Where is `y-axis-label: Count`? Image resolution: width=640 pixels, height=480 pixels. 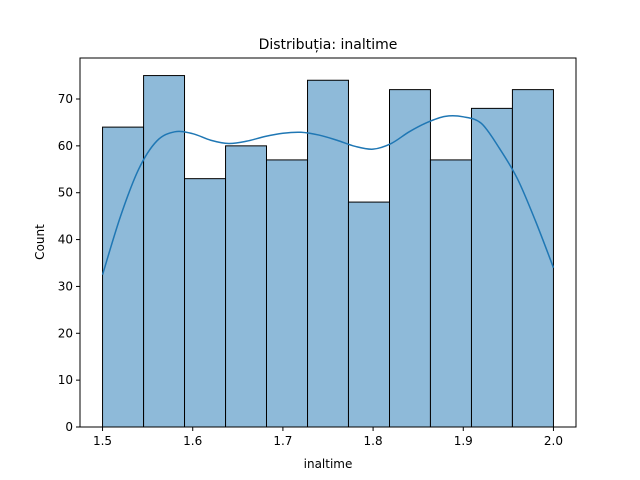 y-axis-label: Count is located at coordinates (40, 242).